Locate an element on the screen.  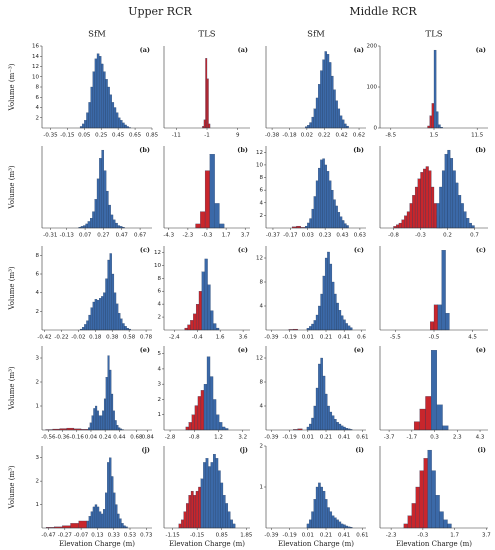
y-tick-label: 3 is located at coordinates (160, 385).